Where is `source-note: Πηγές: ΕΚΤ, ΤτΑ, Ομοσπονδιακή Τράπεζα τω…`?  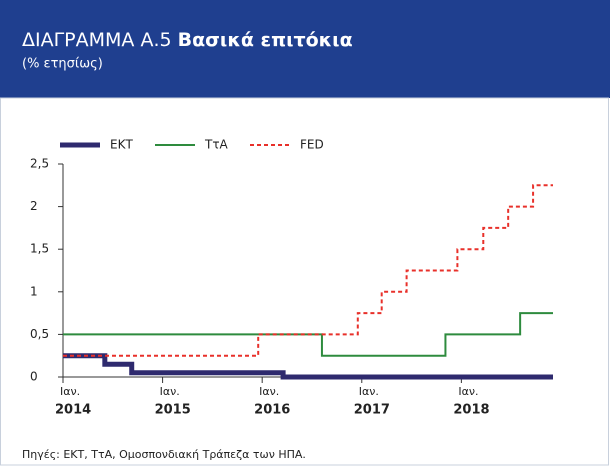
source-note: Πηγές: ΕΚΤ, ΤτΑ, Ομοσπονδιακή Τράπεζα τω… is located at coordinates (164, 454).